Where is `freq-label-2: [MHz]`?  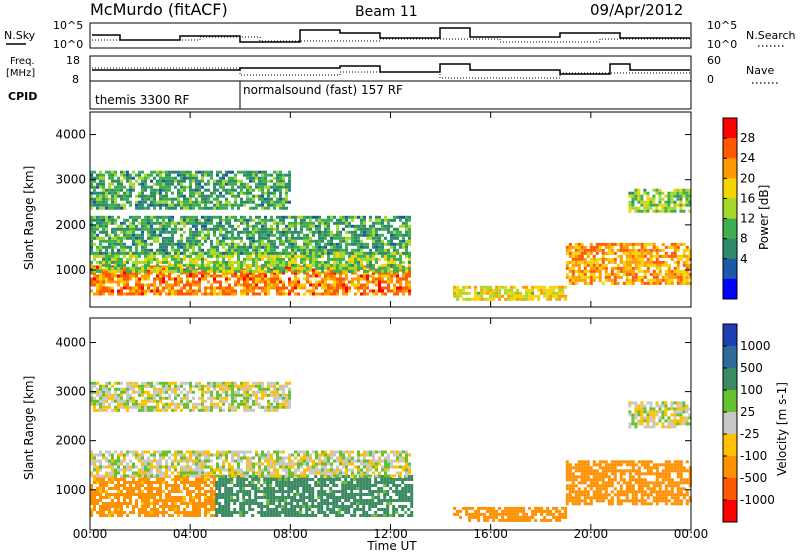 freq-label-2: [MHz] is located at coordinates (20, 73).